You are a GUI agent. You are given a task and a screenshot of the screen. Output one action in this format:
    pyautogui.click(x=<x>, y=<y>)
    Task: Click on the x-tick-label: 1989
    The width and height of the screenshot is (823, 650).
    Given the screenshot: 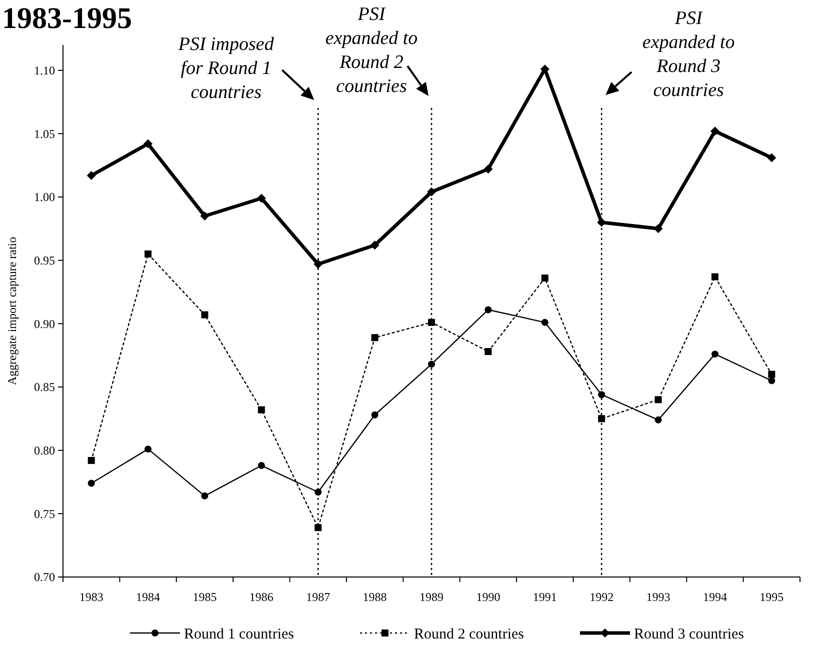 What is the action you would take?
    pyautogui.click(x=432, y=597)
    